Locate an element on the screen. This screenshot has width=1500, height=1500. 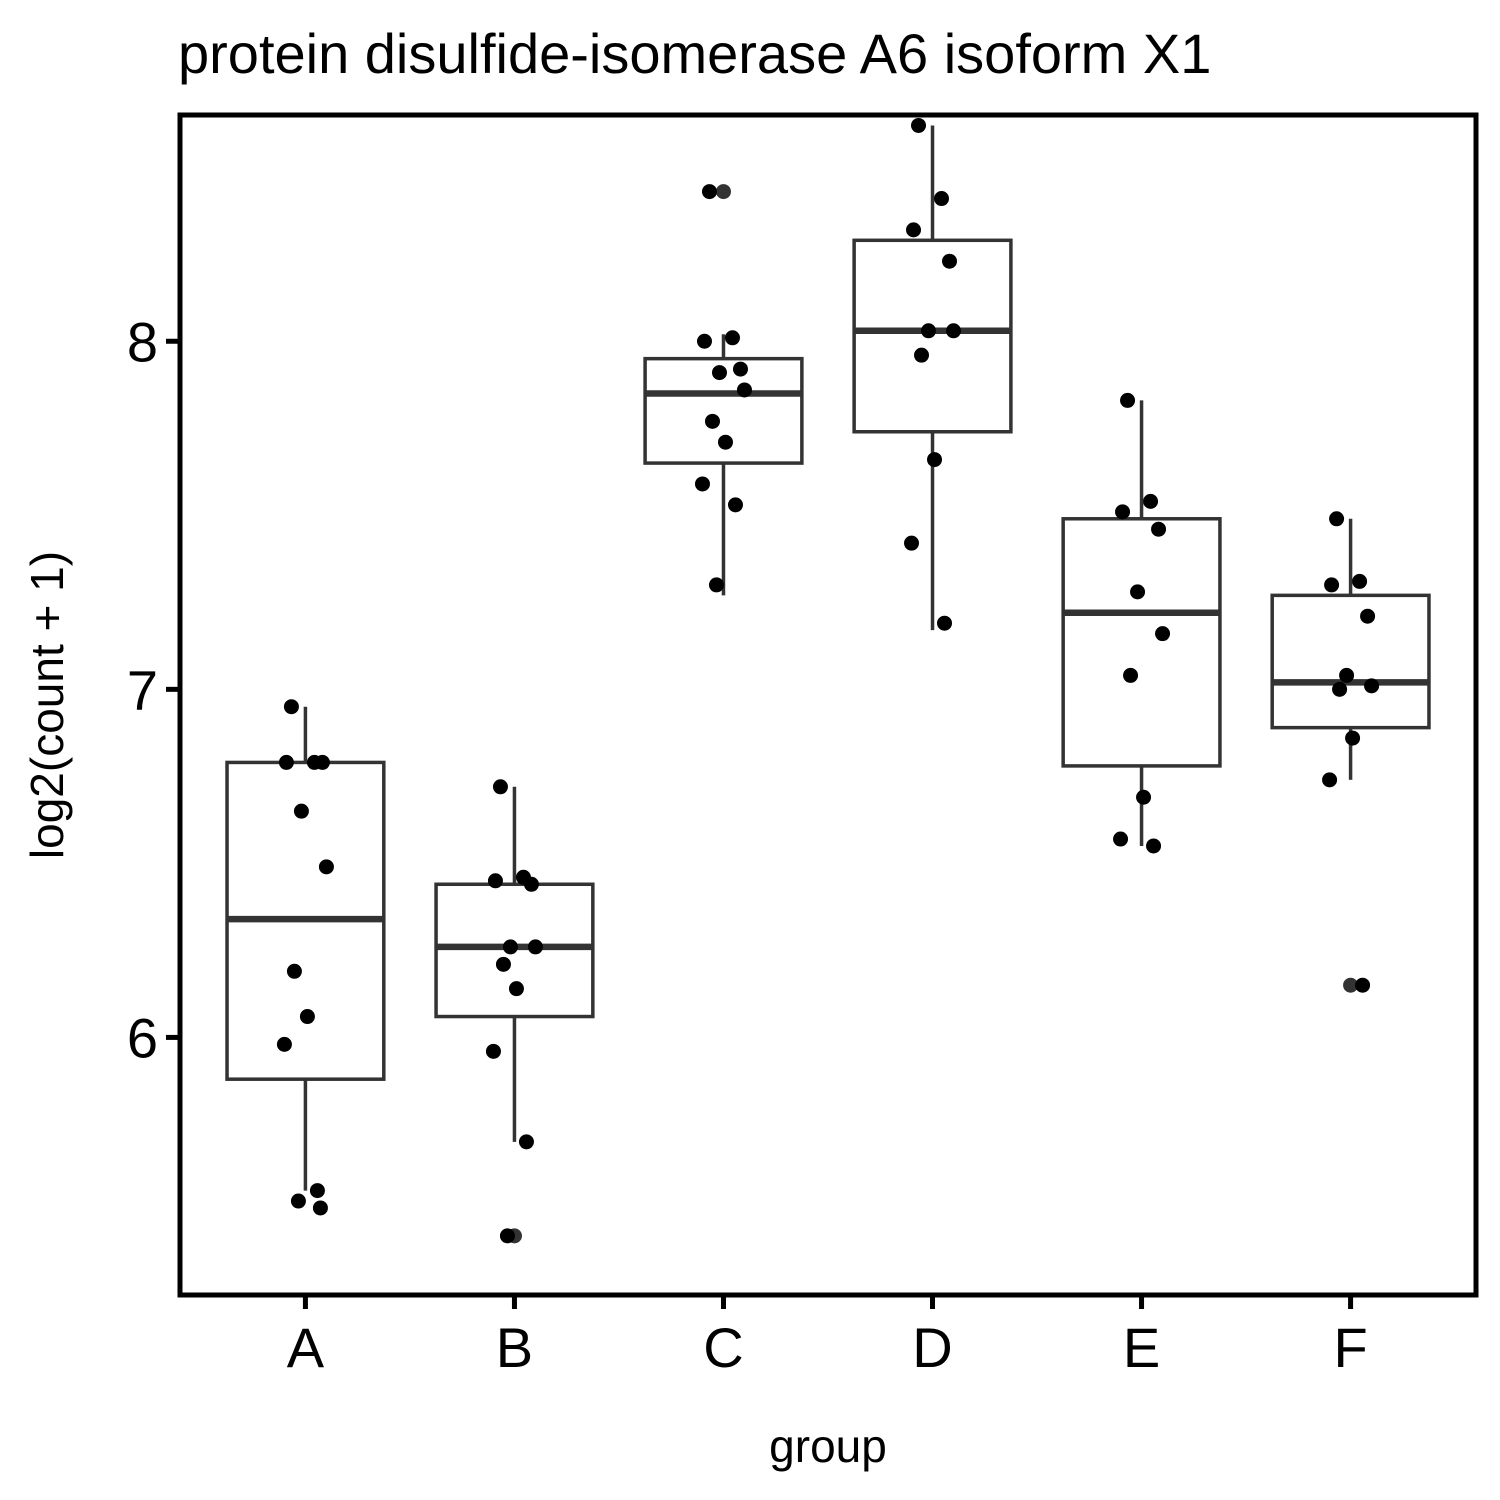
y-axis: 6 7 8 is located at coordinates (153, 689).